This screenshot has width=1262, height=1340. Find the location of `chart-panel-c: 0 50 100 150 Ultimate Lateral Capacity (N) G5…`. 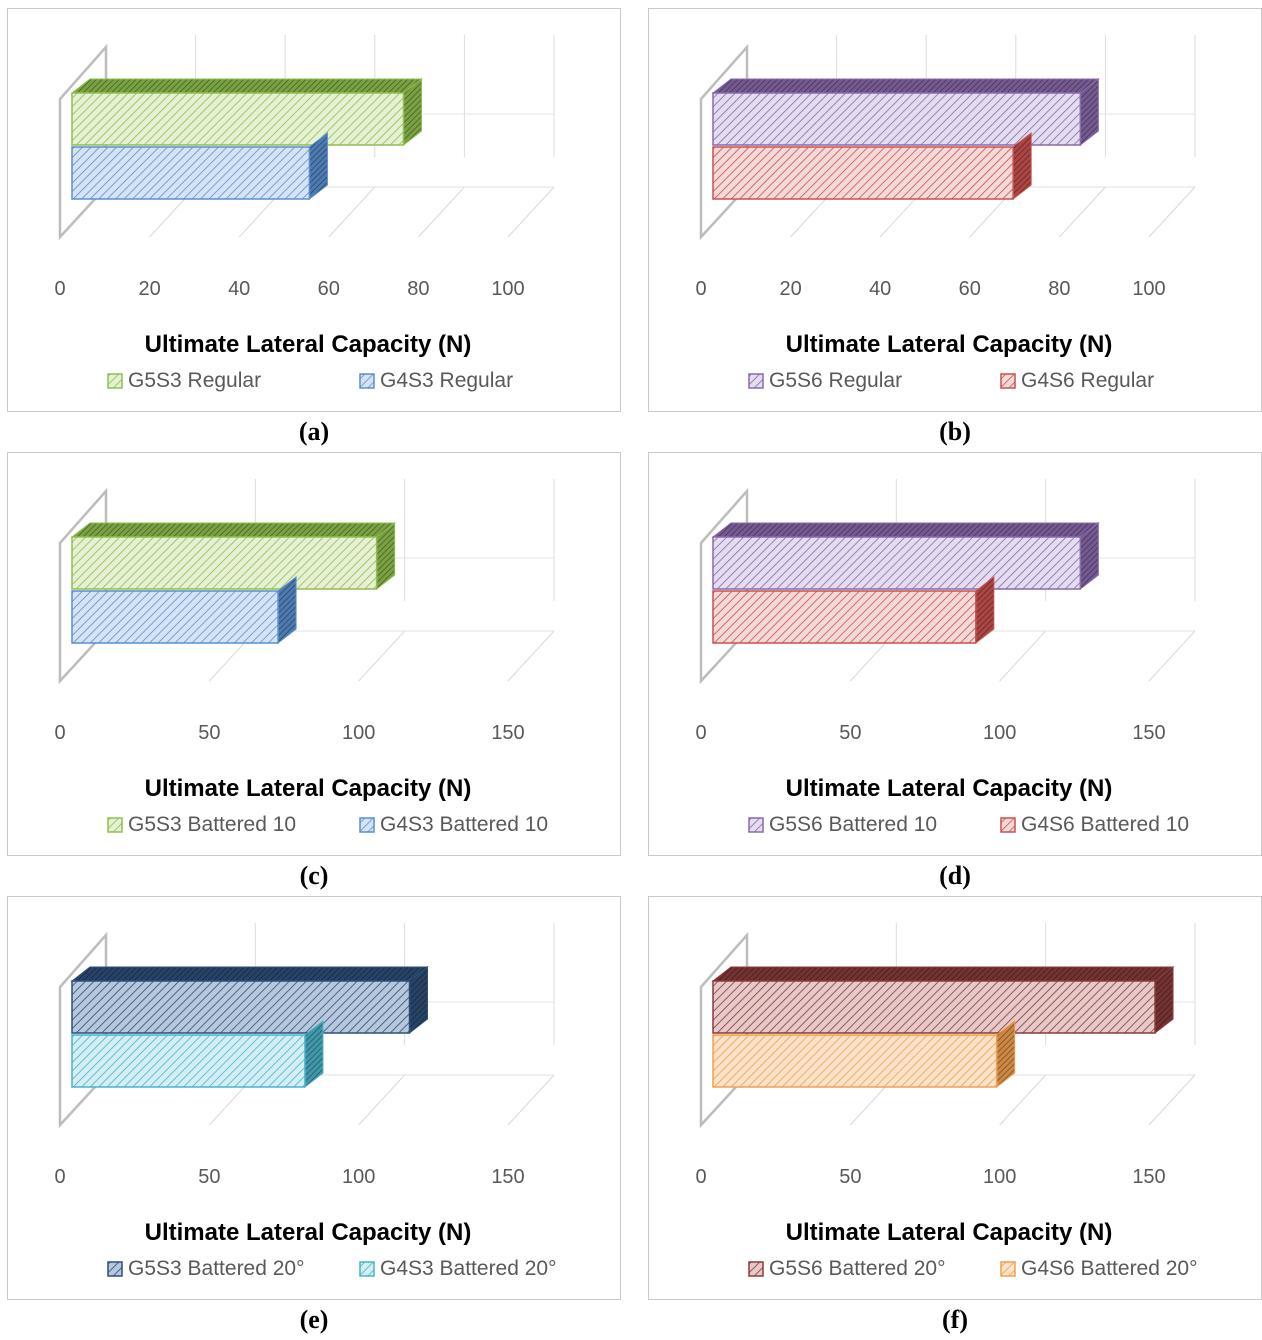

chart-panel-c: 0 50 100 150 Ultimate Lateral Capacity (N) G5… is located at coordinates (314, 654).